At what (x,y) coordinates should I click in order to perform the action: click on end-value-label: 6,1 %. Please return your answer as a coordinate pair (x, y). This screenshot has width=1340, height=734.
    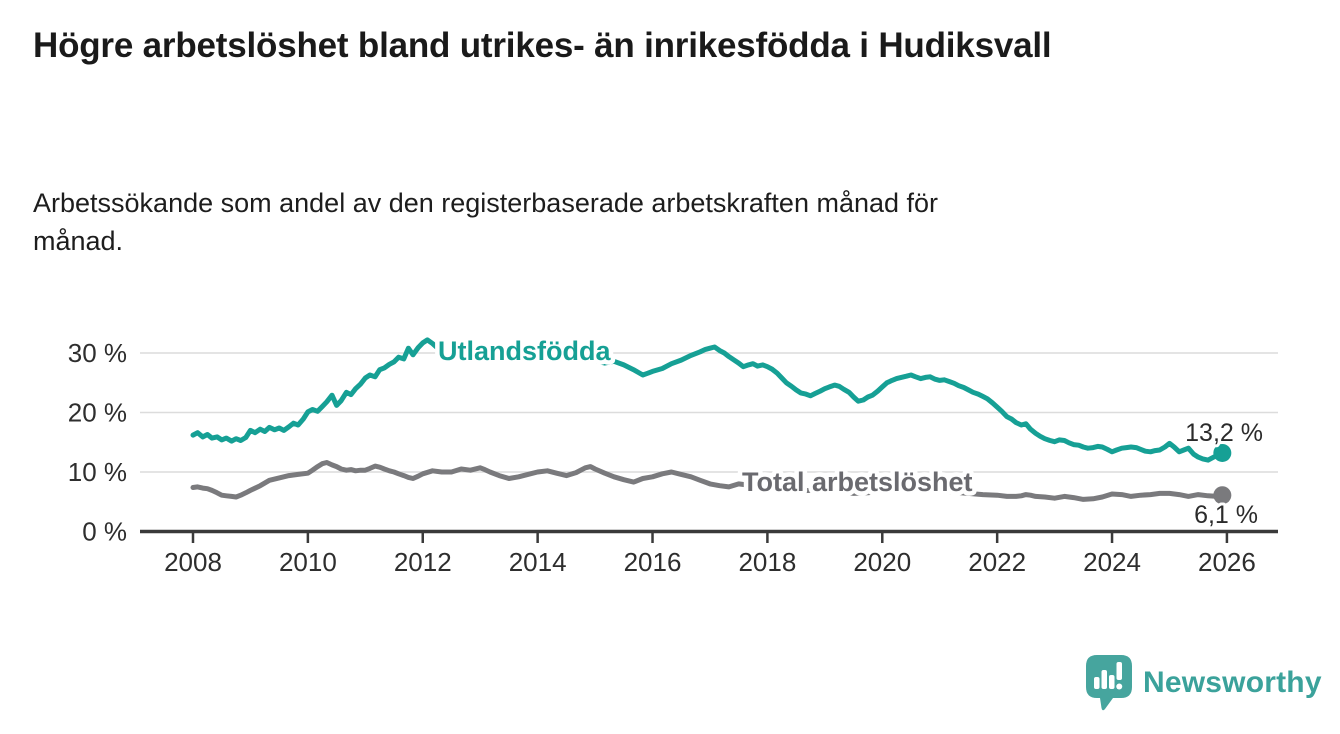
    Looking at the image, I should click on (1226, 515).